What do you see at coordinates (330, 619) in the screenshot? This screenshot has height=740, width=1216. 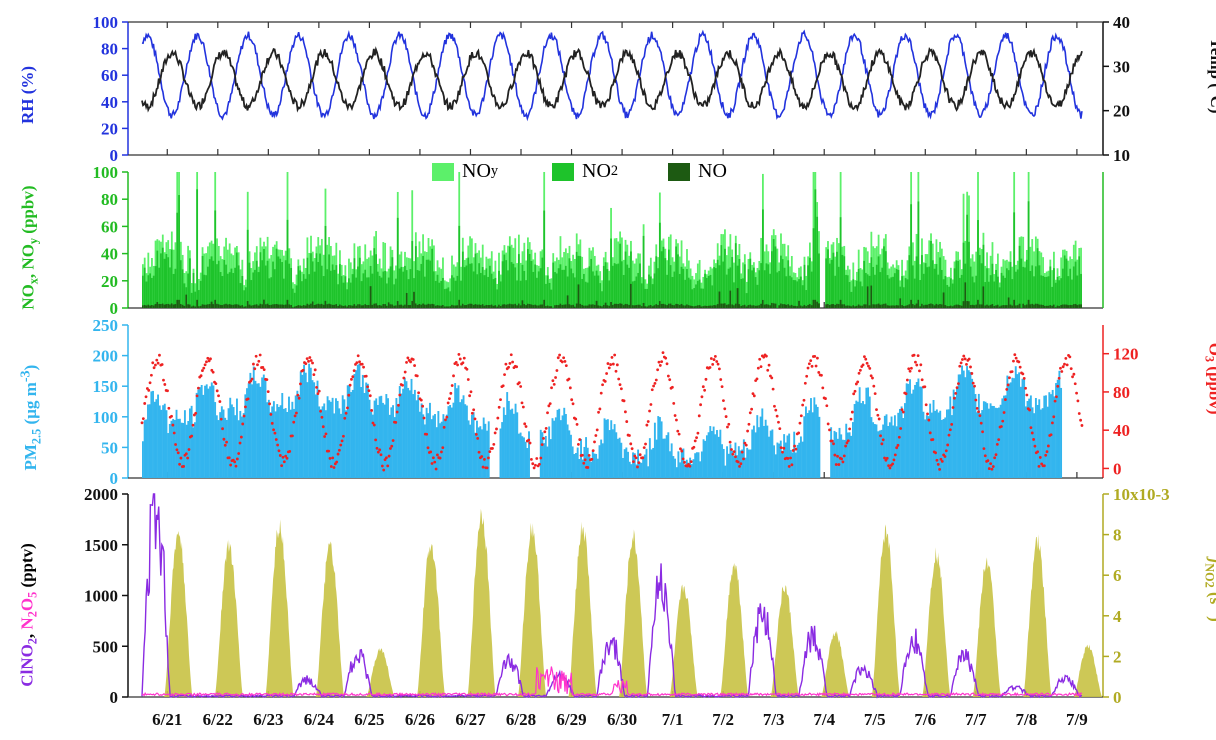 I see `jno2-area` at bounding box center [330, 619].